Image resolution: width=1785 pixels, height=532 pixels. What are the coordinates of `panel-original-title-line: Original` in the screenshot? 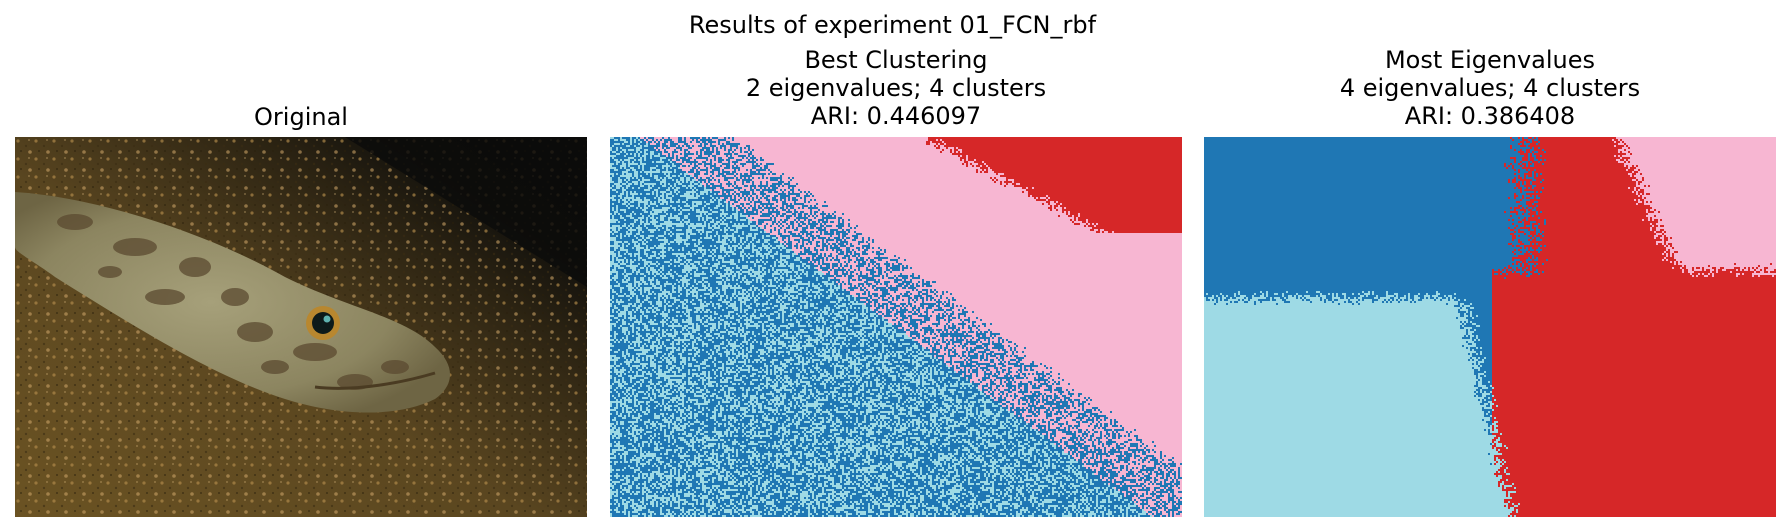 It's located at (301, 117).